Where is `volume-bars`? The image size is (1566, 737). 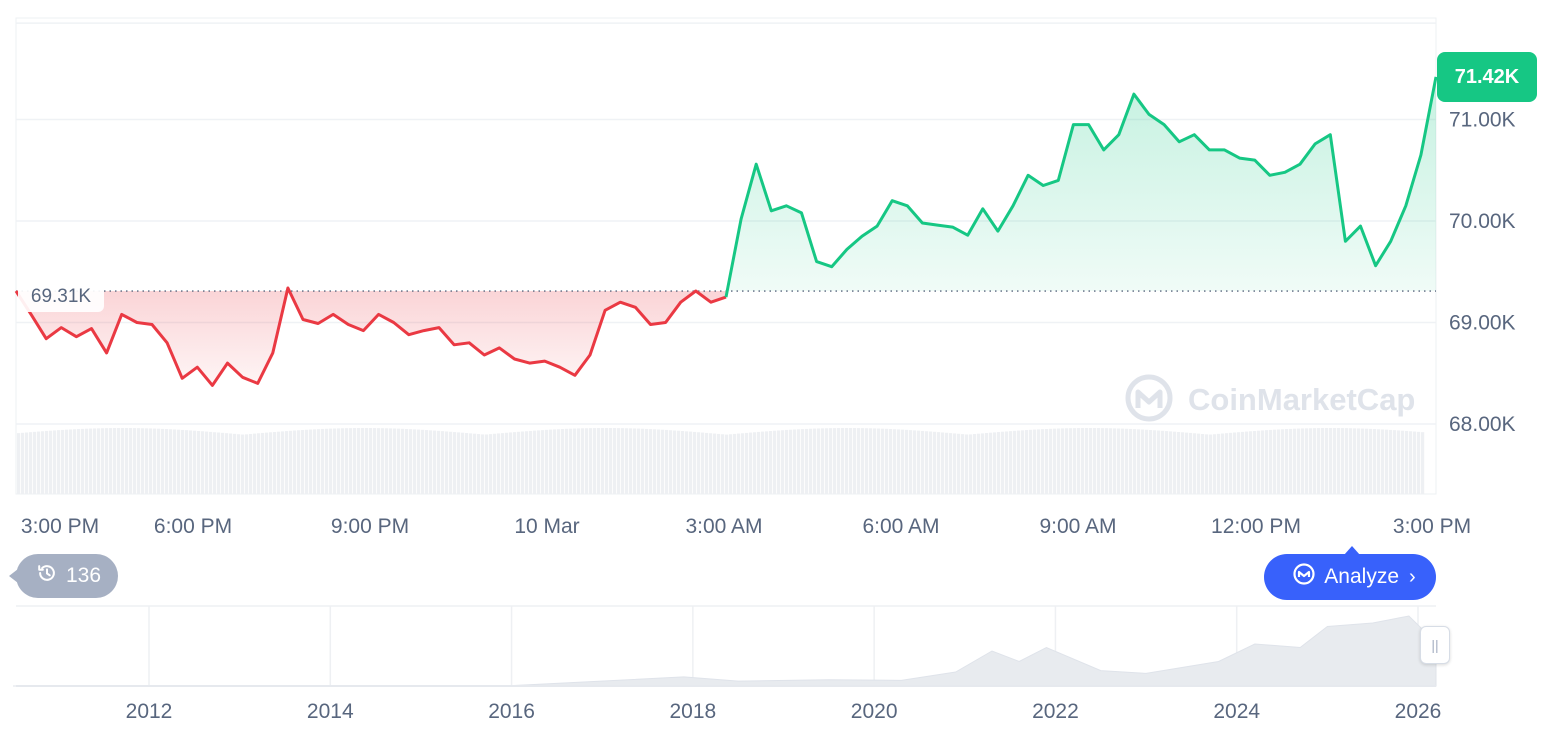
volume-bars is located at coordinates (721, 461).